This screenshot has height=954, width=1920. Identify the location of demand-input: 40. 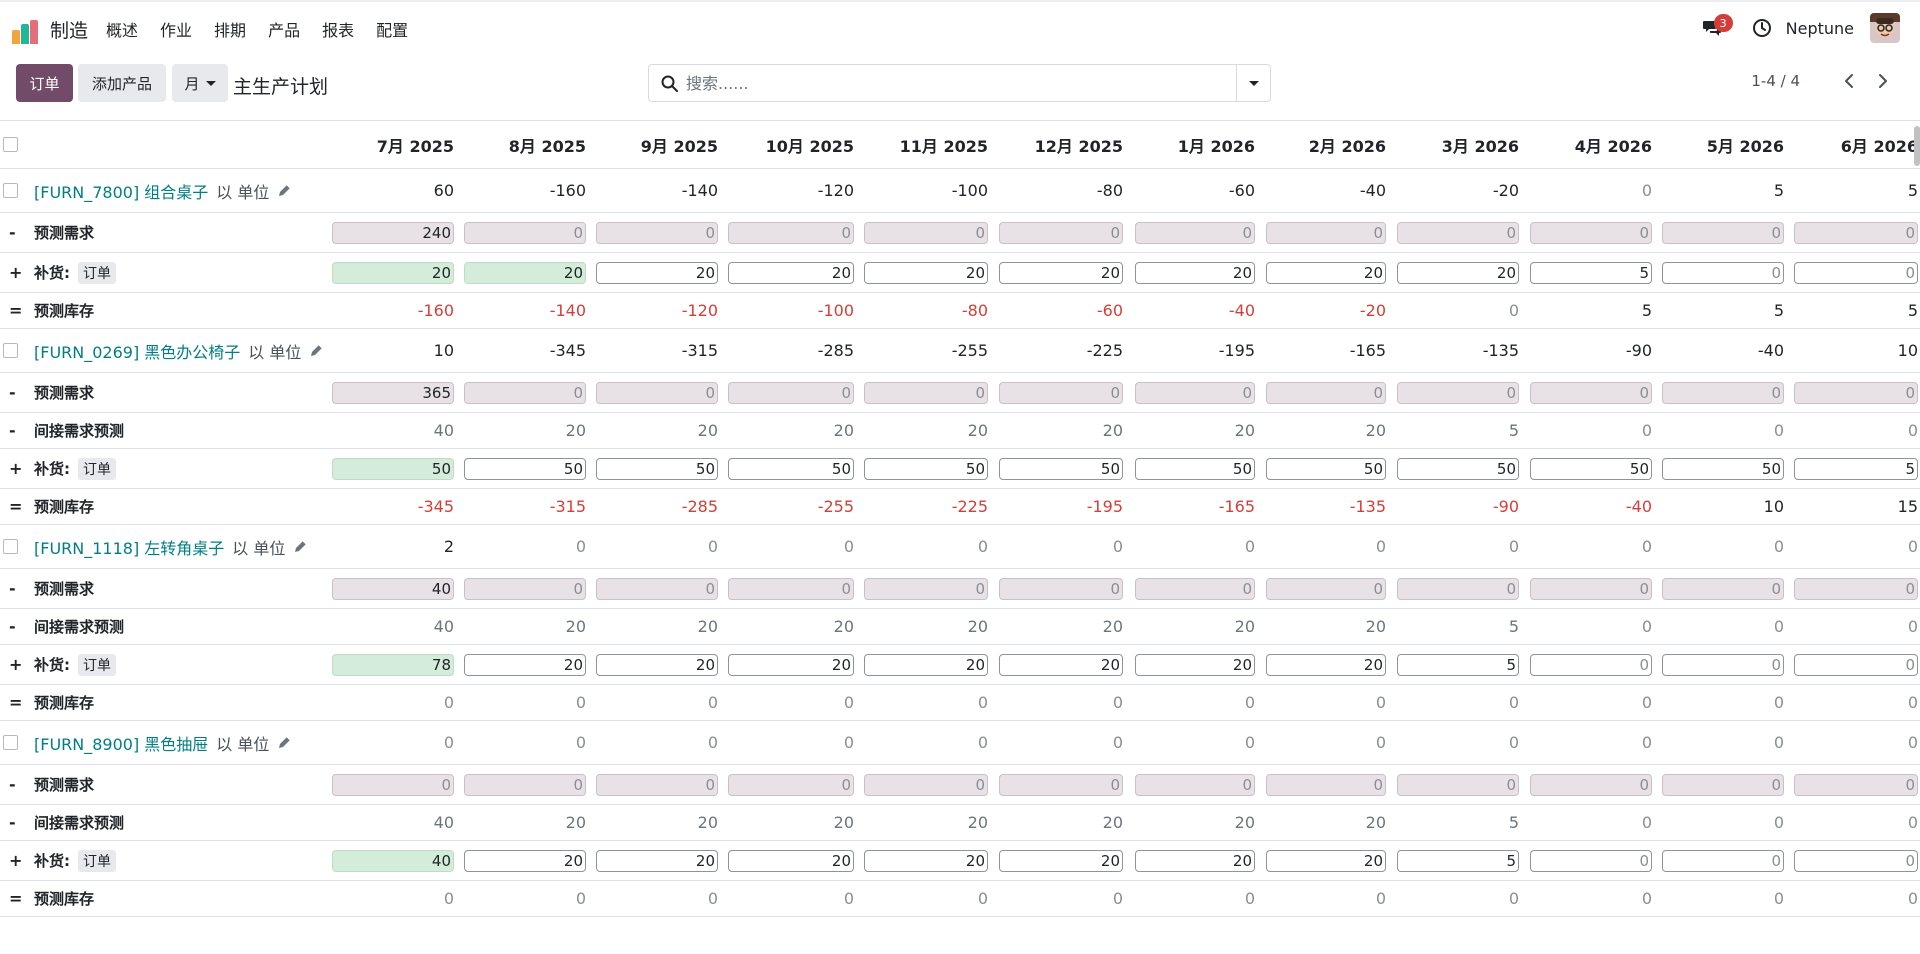
(393, 588).